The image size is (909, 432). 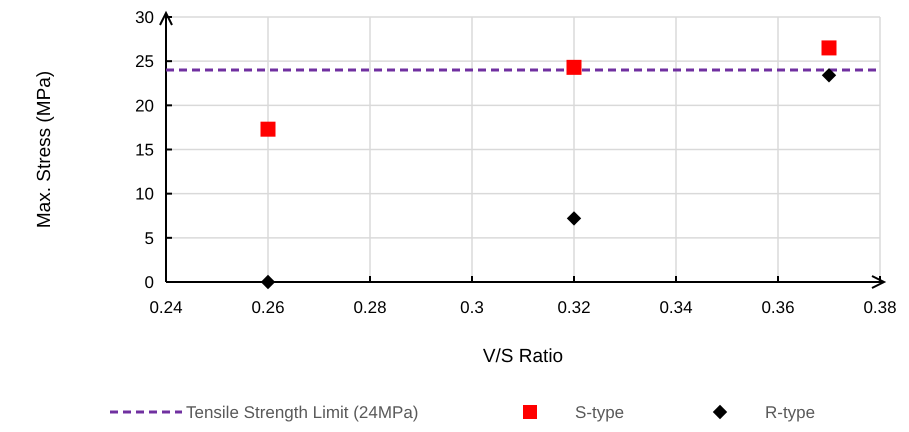 I want to click on y-tick-label: 25, so click(x=144, y=62).